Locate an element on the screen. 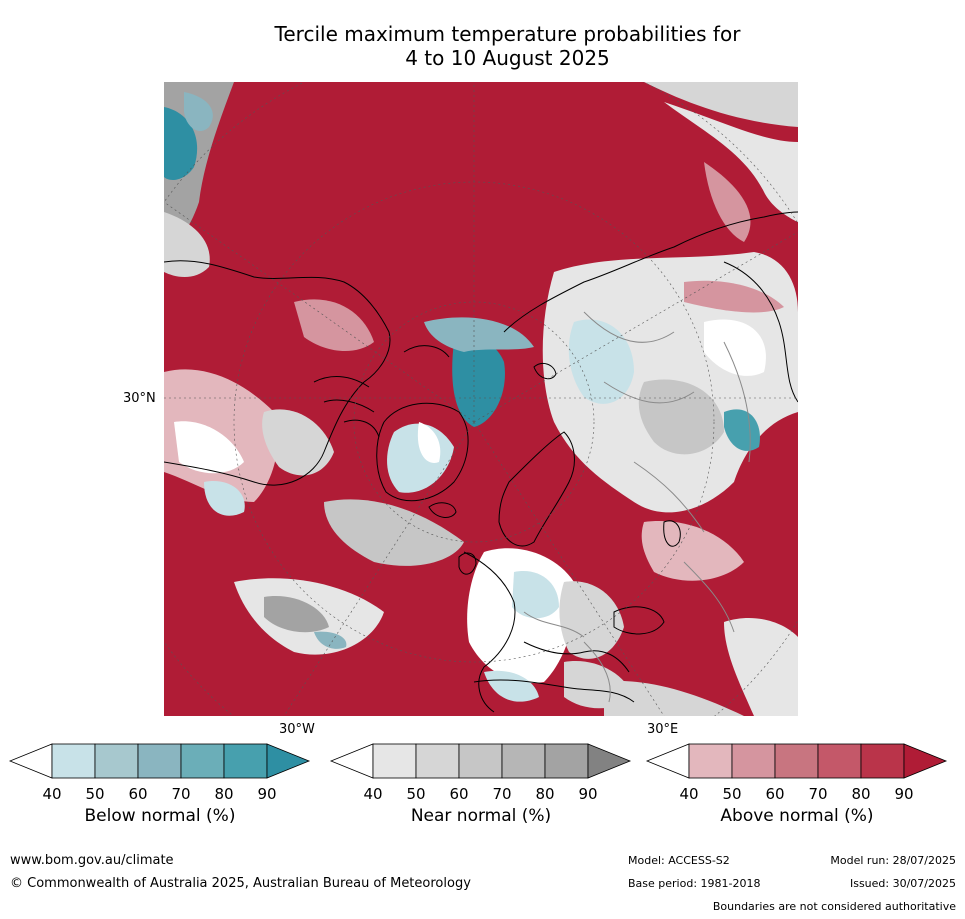 The image size is (965, 919). region-med-blue is located at coordinates (511, 686).